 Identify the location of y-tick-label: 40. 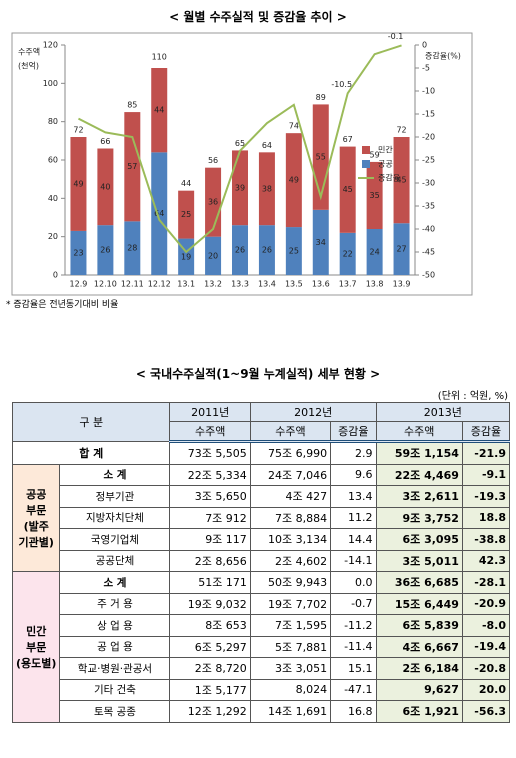
(53, 198).